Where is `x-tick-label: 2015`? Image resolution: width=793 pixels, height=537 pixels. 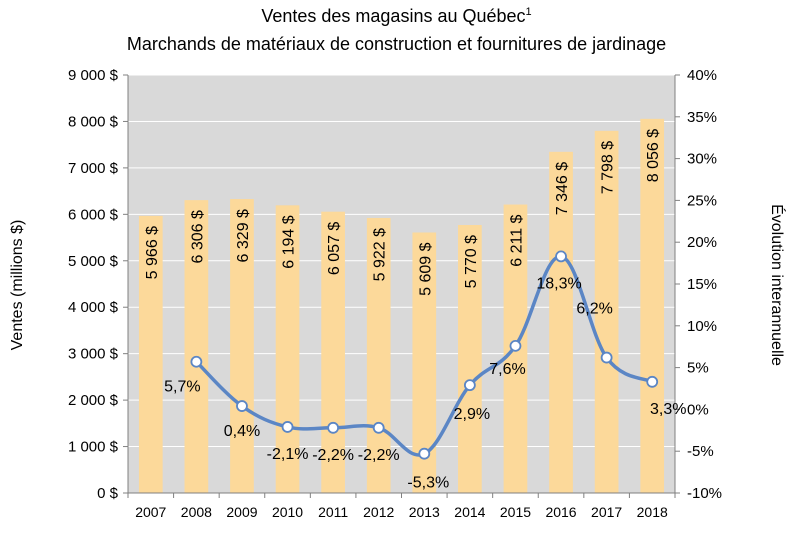 x-tick-label: 2015 is located at coordinates (515, 512).